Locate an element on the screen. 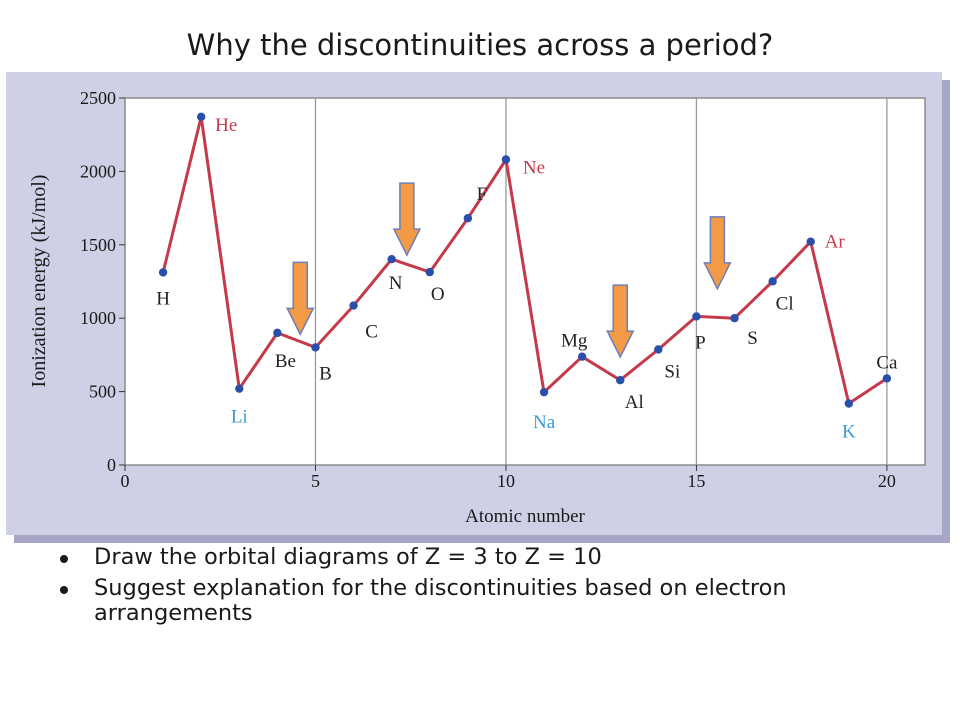 The image size is (960, 720). x-tick-label: 15 is located at coordinates (696, 481).